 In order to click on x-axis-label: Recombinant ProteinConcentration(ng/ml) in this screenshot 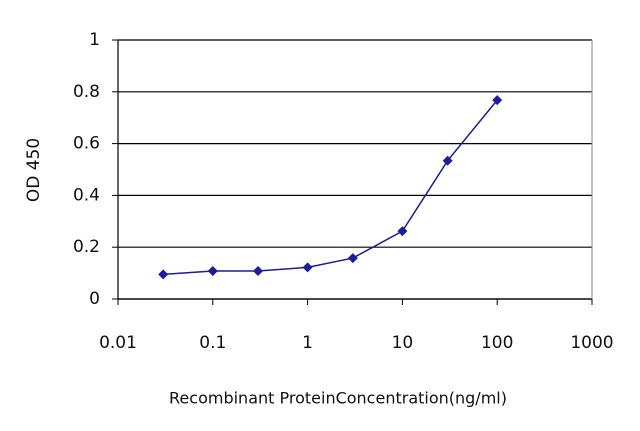, I will do `click(338, 398)`.